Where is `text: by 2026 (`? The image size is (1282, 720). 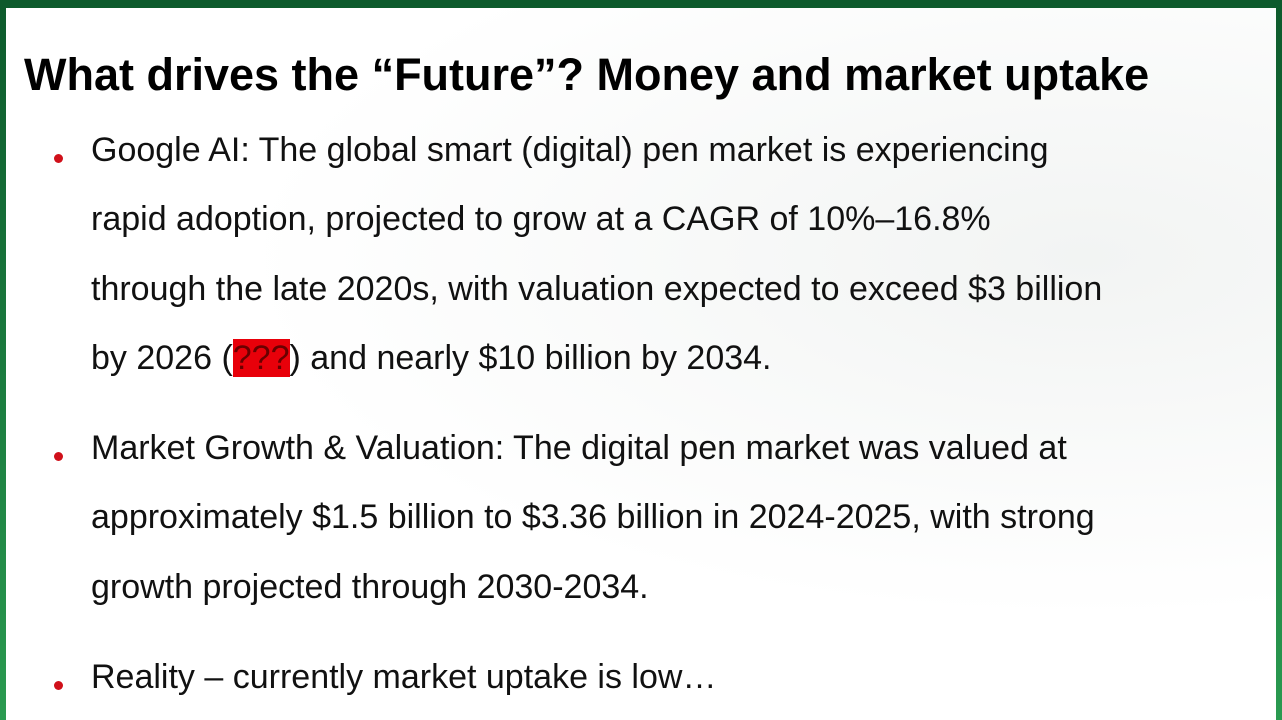 text: by 2026 ( is located at coordinates (162, 357).